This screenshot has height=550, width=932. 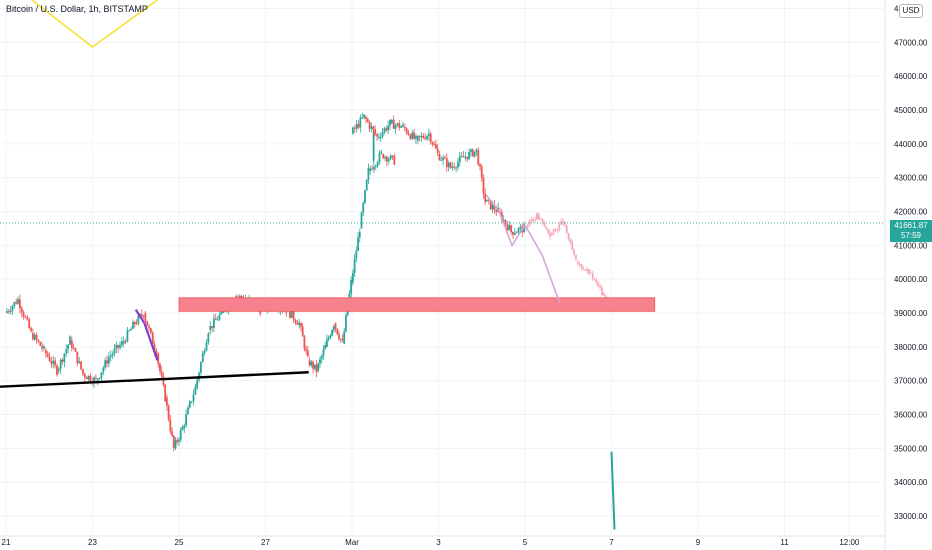 I want to click on x-tick-label: 5, so click(x=525, y=542).